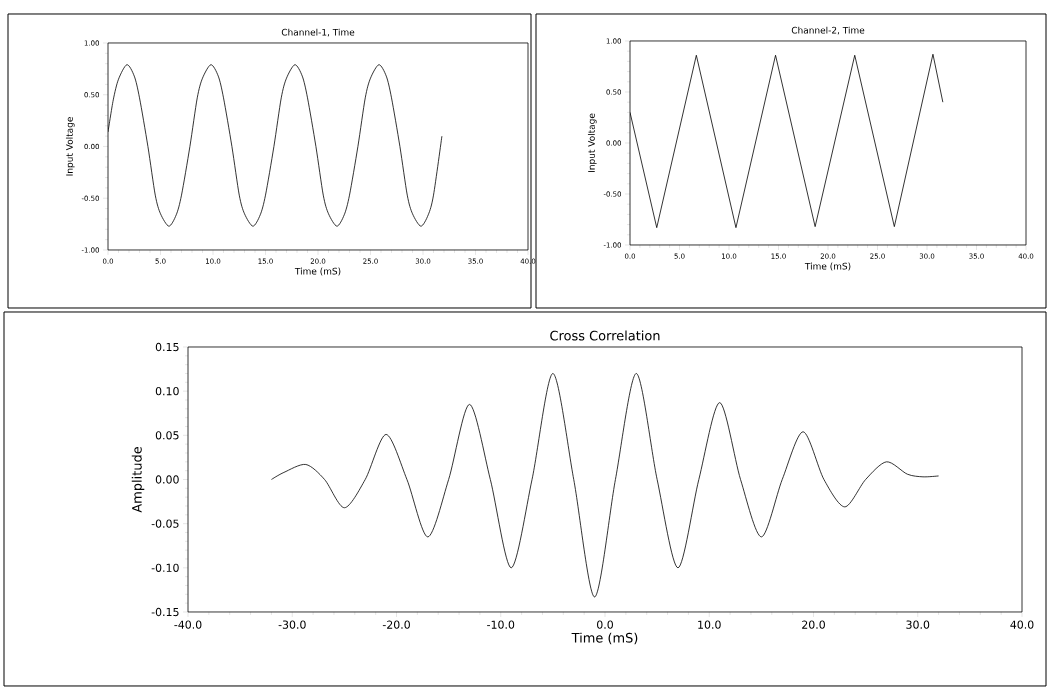 The width and height of the screenshot is (1048, 688). I want to click on x-tick-label: 30.0, so click(918, 624).